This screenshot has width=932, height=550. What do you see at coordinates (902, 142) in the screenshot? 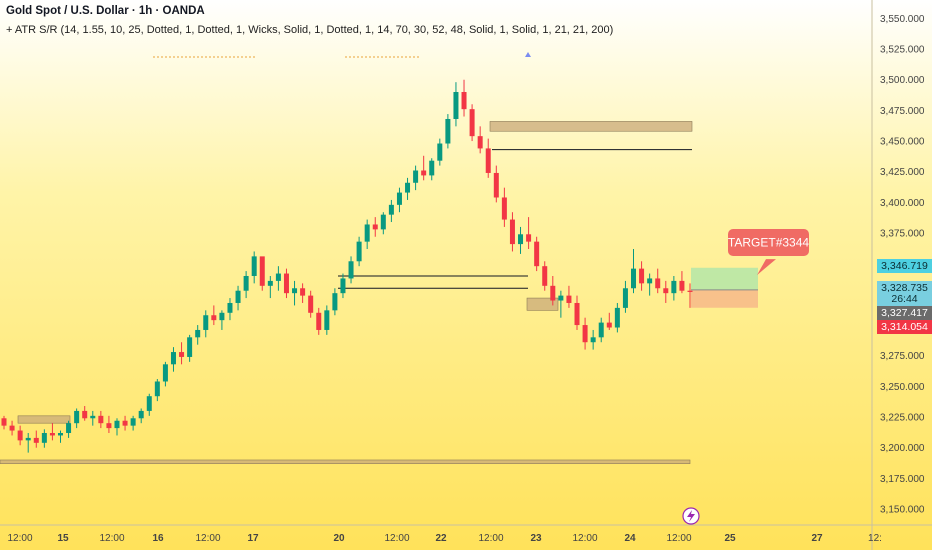
I see `y-tick-label: 3,450.000` at bounding box center [902, 142].